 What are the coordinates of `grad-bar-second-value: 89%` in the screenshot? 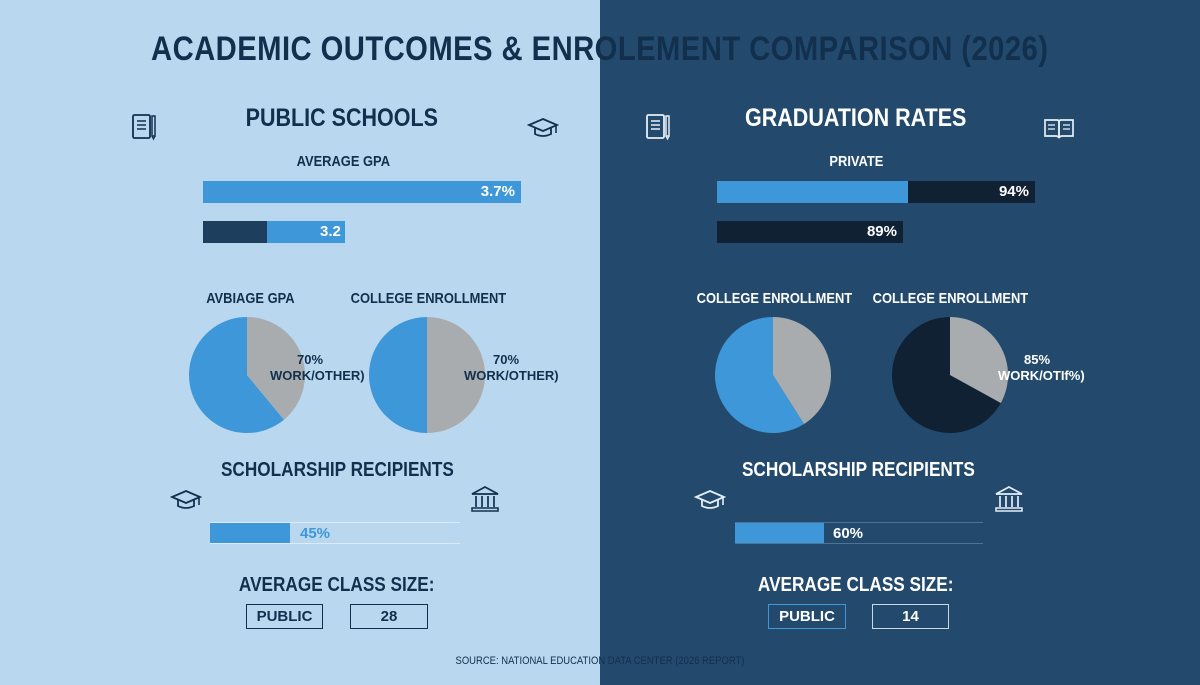 It's located at (881, 231).